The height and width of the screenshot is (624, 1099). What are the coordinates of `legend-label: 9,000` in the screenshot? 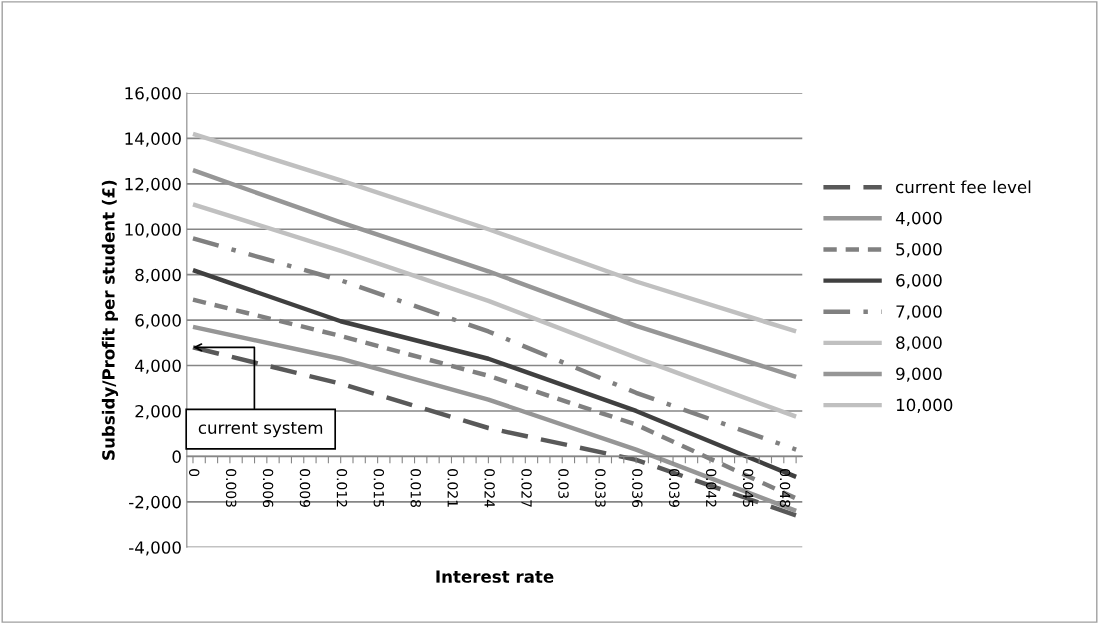 It's located at (919, 374).